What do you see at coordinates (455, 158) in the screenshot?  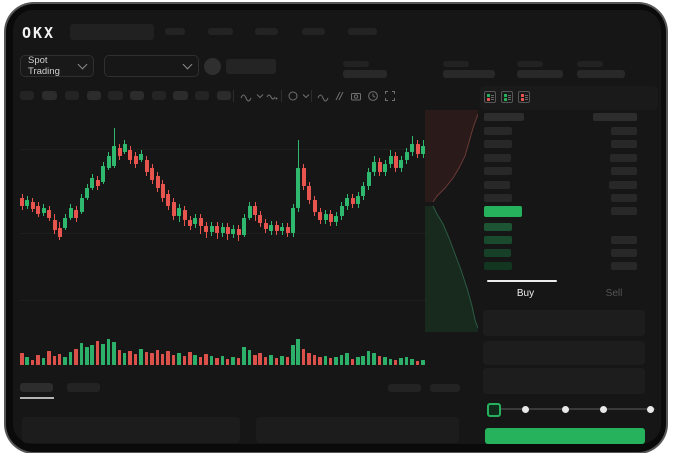 I see `depth-ask-line` at bounding box center [455, 158].